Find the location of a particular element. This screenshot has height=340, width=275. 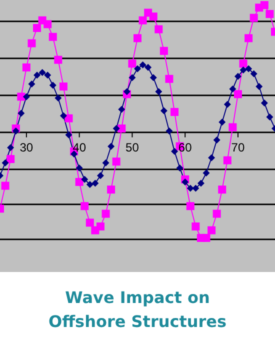

x-tick-label: 30 is located at coordinates (27, 147).